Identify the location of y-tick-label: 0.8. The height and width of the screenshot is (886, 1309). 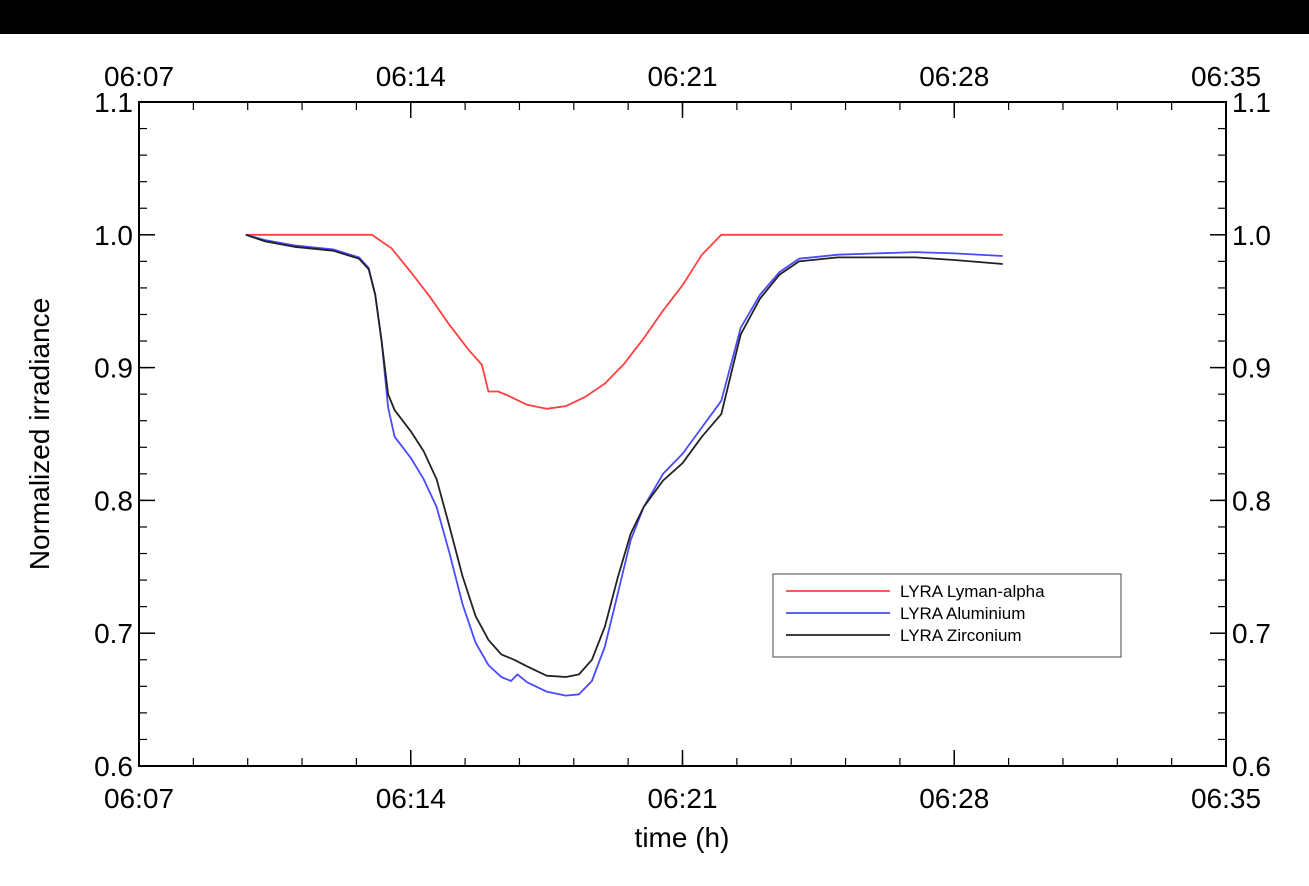
(113, 500).